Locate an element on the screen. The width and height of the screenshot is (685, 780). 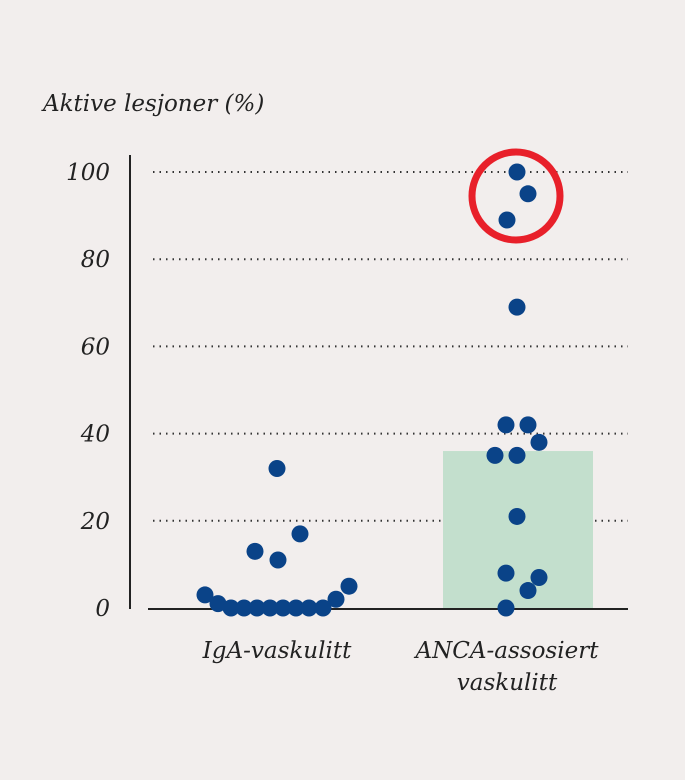
y-tick-label: 100 is located at coordinates (88, 173).